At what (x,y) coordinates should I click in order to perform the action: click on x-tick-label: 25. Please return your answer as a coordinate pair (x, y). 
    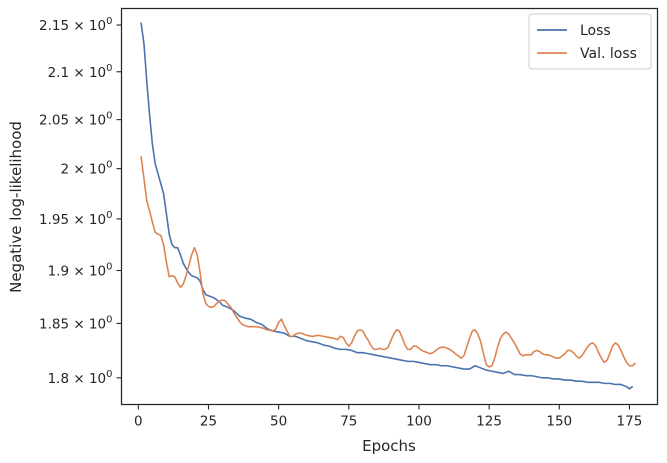
    Looking at the image, I should click on (208, 422).